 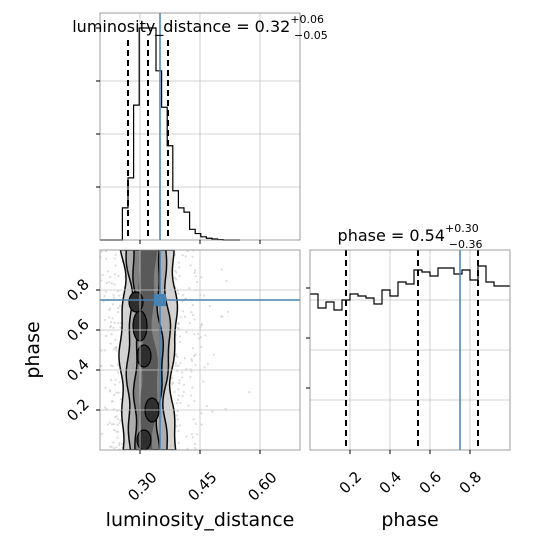 What do you see at coordinates (391, 235) in the screenshot?
I see `title-prefix: phase = 0.54` at bounding box center [391, 235].